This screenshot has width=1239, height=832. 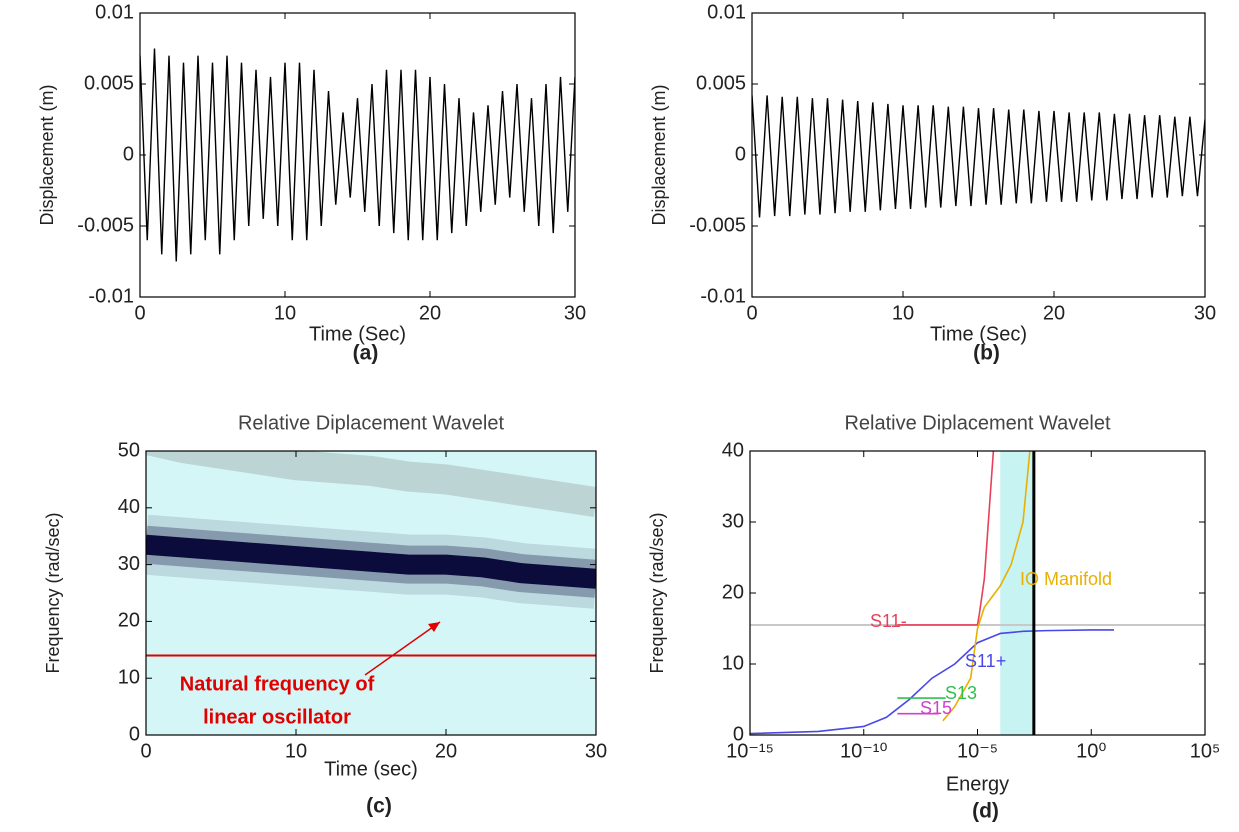 What do you see at coordinates (277, 684) in the screenshot?
I see `annotation: Natural frequency of` at bounding box center [277, 684].